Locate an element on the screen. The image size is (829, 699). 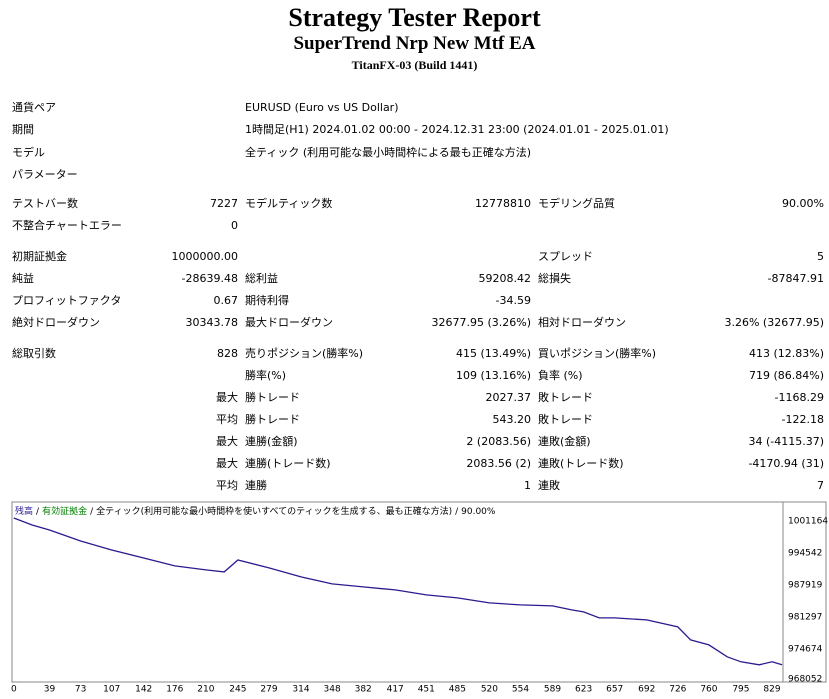
stat-label: プロフィットファクタ is located at coordinates (67, 300).